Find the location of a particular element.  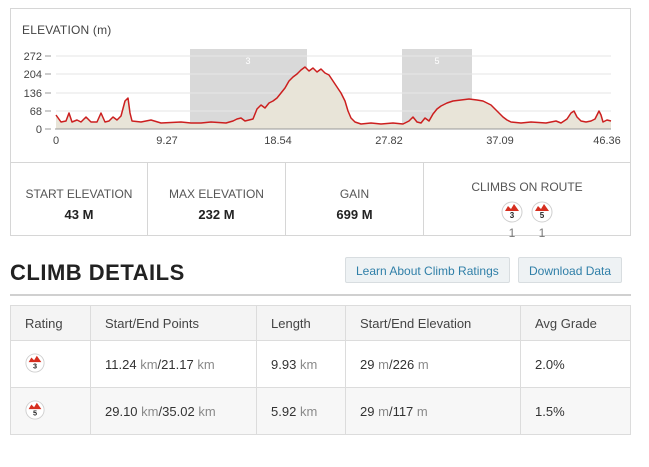

y-tick-0: 0 is located at coordinates (39, 130).